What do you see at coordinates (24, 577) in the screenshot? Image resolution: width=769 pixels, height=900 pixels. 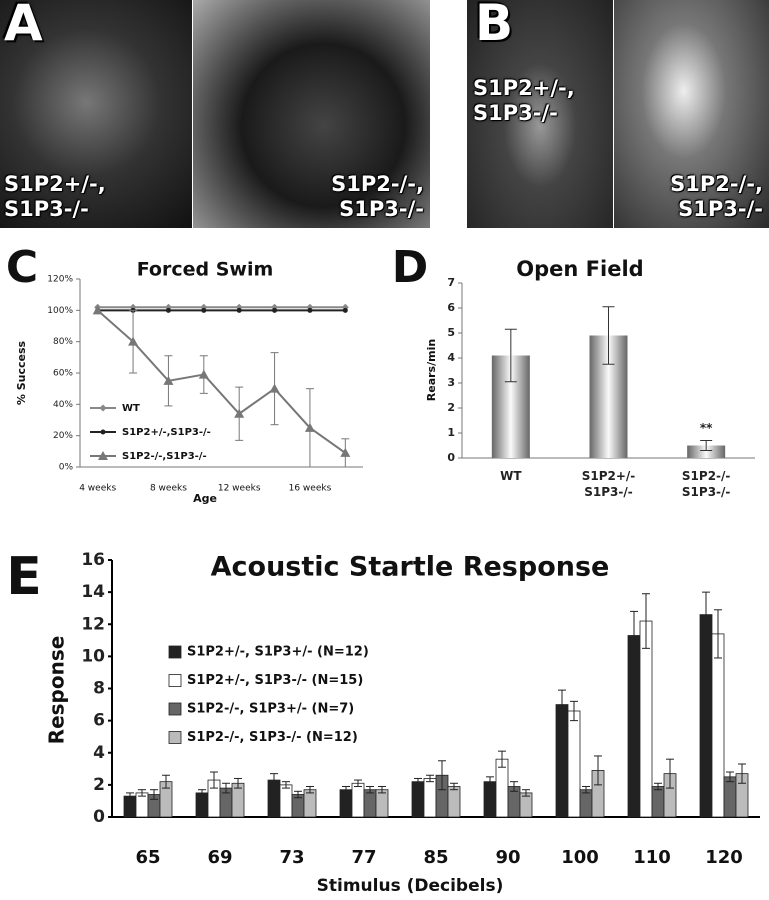 I see `panel-letter: E` at bounding box center [24, 577].